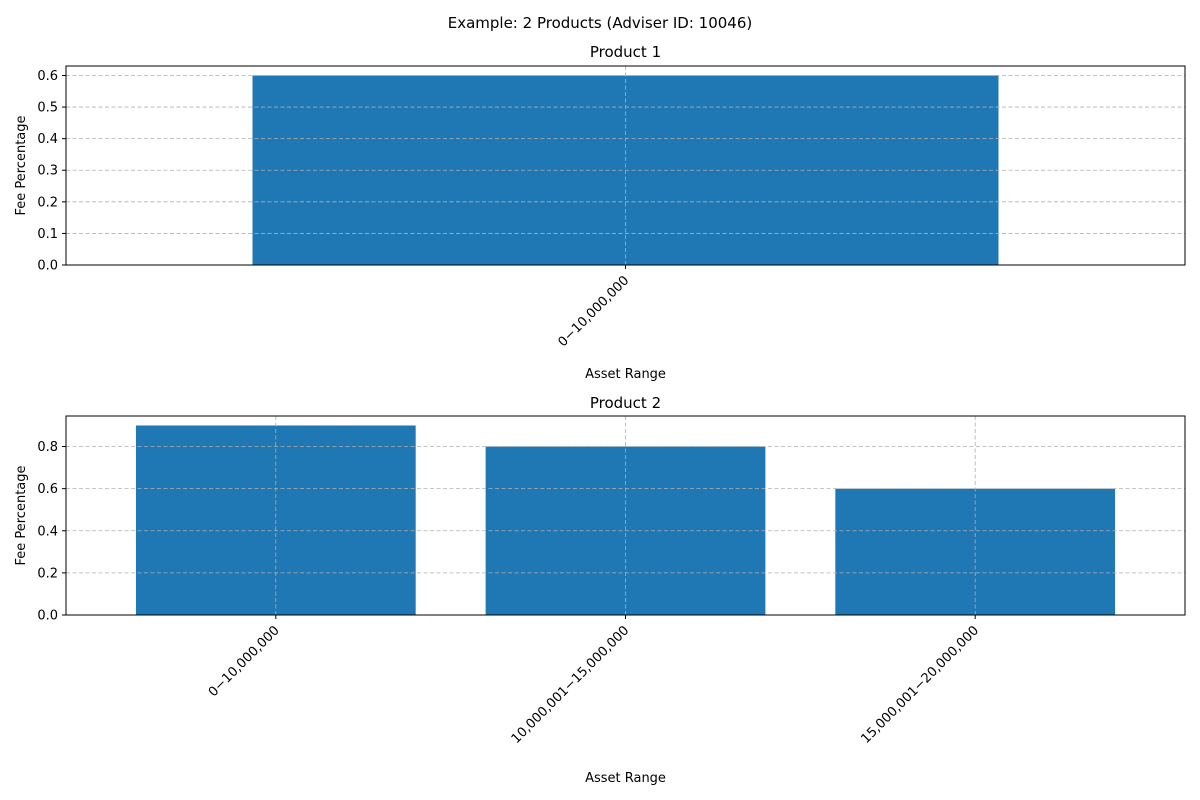  Describe the element at coordinates (47, 234) in the screenshot. I see `ytick-label: 0.1` at that location.